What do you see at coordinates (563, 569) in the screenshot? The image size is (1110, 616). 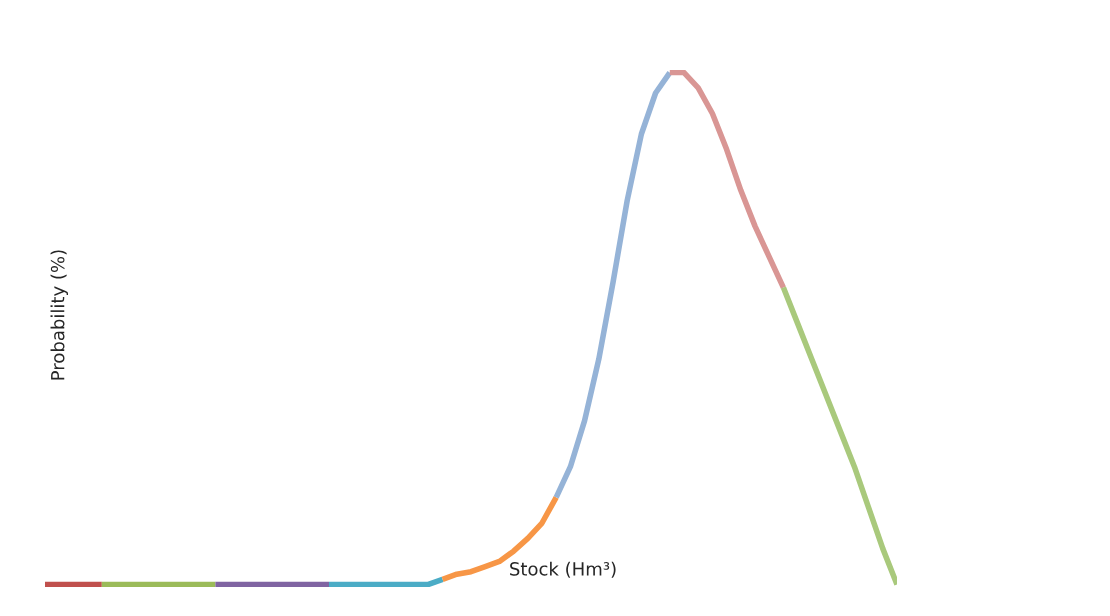 I see `x-axis-title: Stock (Hm³)` at bounding box center [563, 569].